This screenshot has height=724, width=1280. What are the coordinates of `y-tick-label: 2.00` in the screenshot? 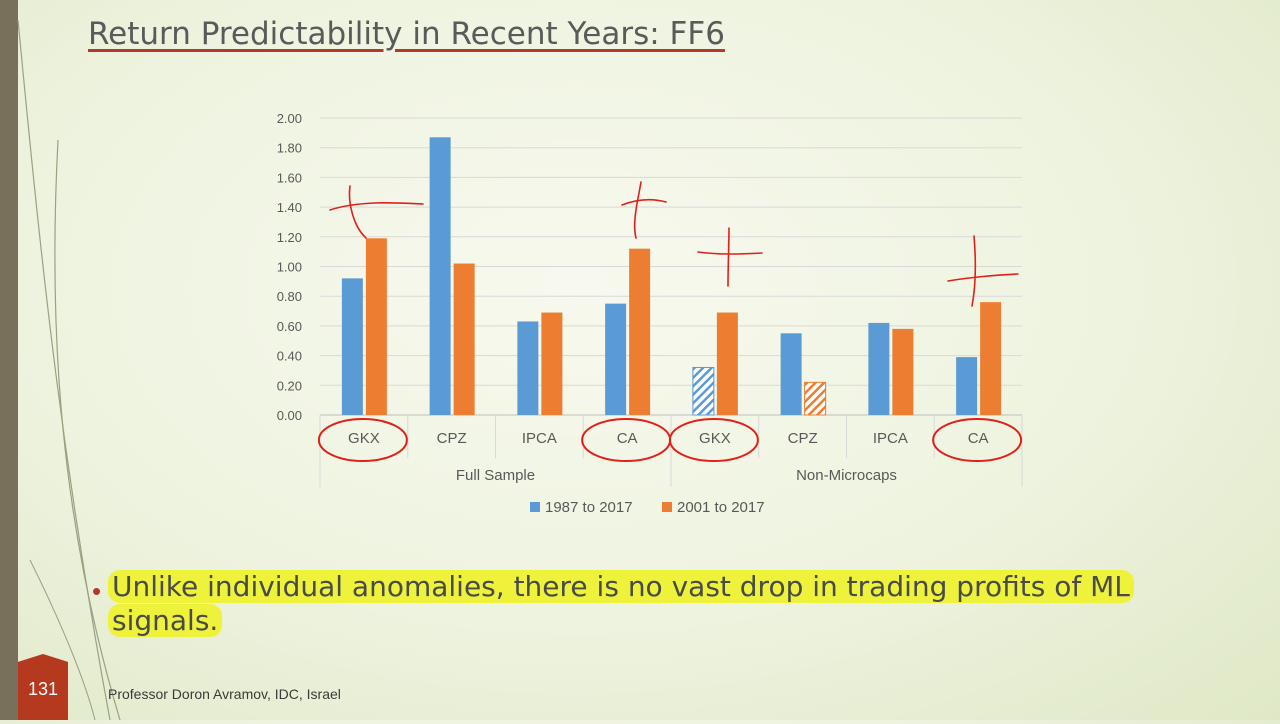 It's located at (289, 118).